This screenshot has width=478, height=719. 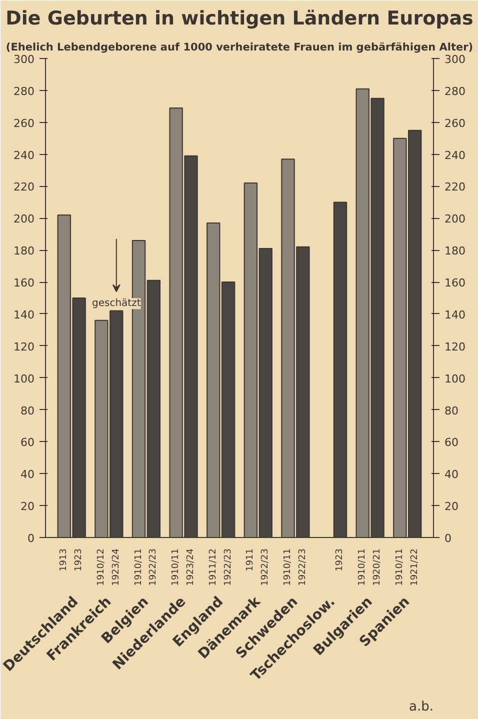 I want to click on text: 1911/12, so click(x=213, y=567).